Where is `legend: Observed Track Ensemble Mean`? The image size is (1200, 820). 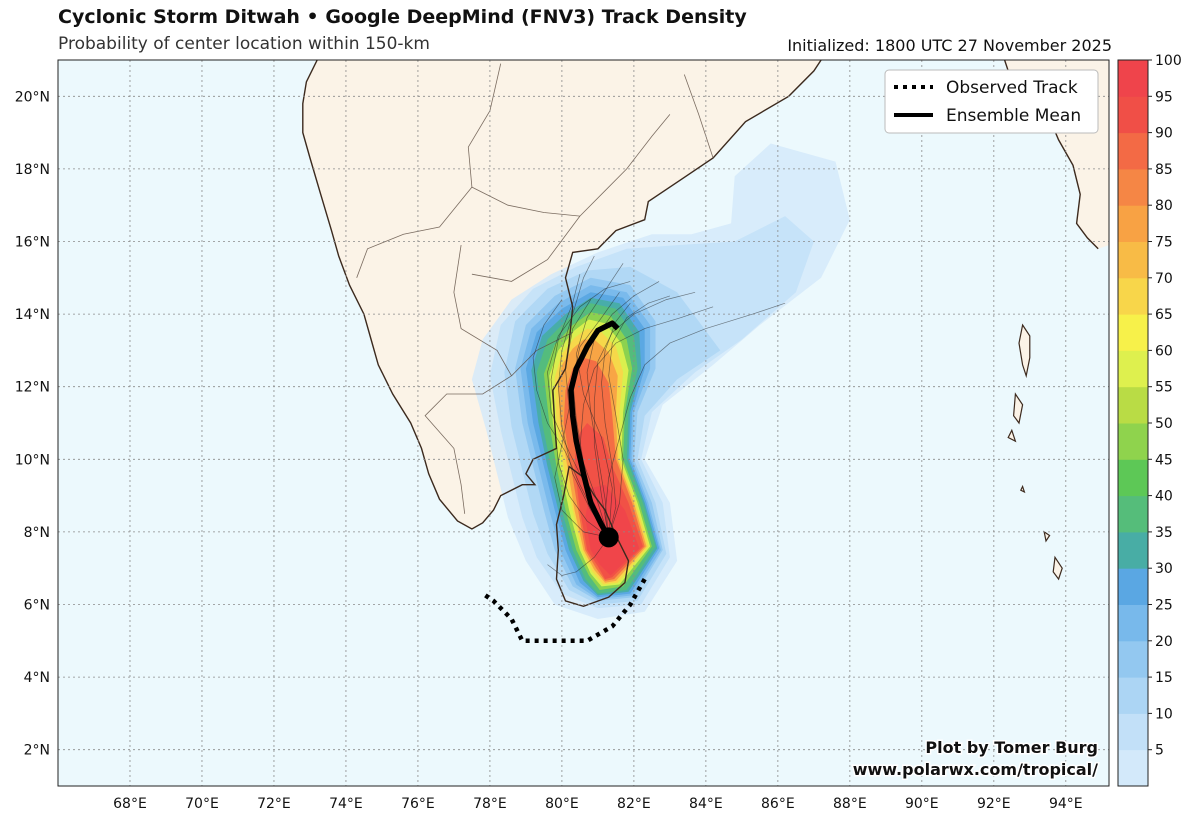 legend: Observed Track Ensemble Mean is located at coordinates (991, 101).